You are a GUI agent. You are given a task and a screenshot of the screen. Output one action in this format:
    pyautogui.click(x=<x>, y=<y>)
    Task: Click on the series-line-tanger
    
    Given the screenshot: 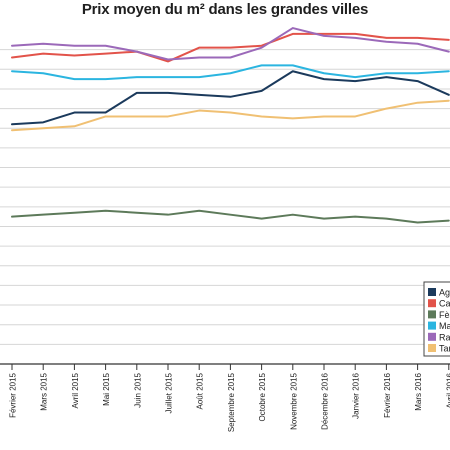 What is the action you would take?
    pyautogui.click(x=230, y=115)
    